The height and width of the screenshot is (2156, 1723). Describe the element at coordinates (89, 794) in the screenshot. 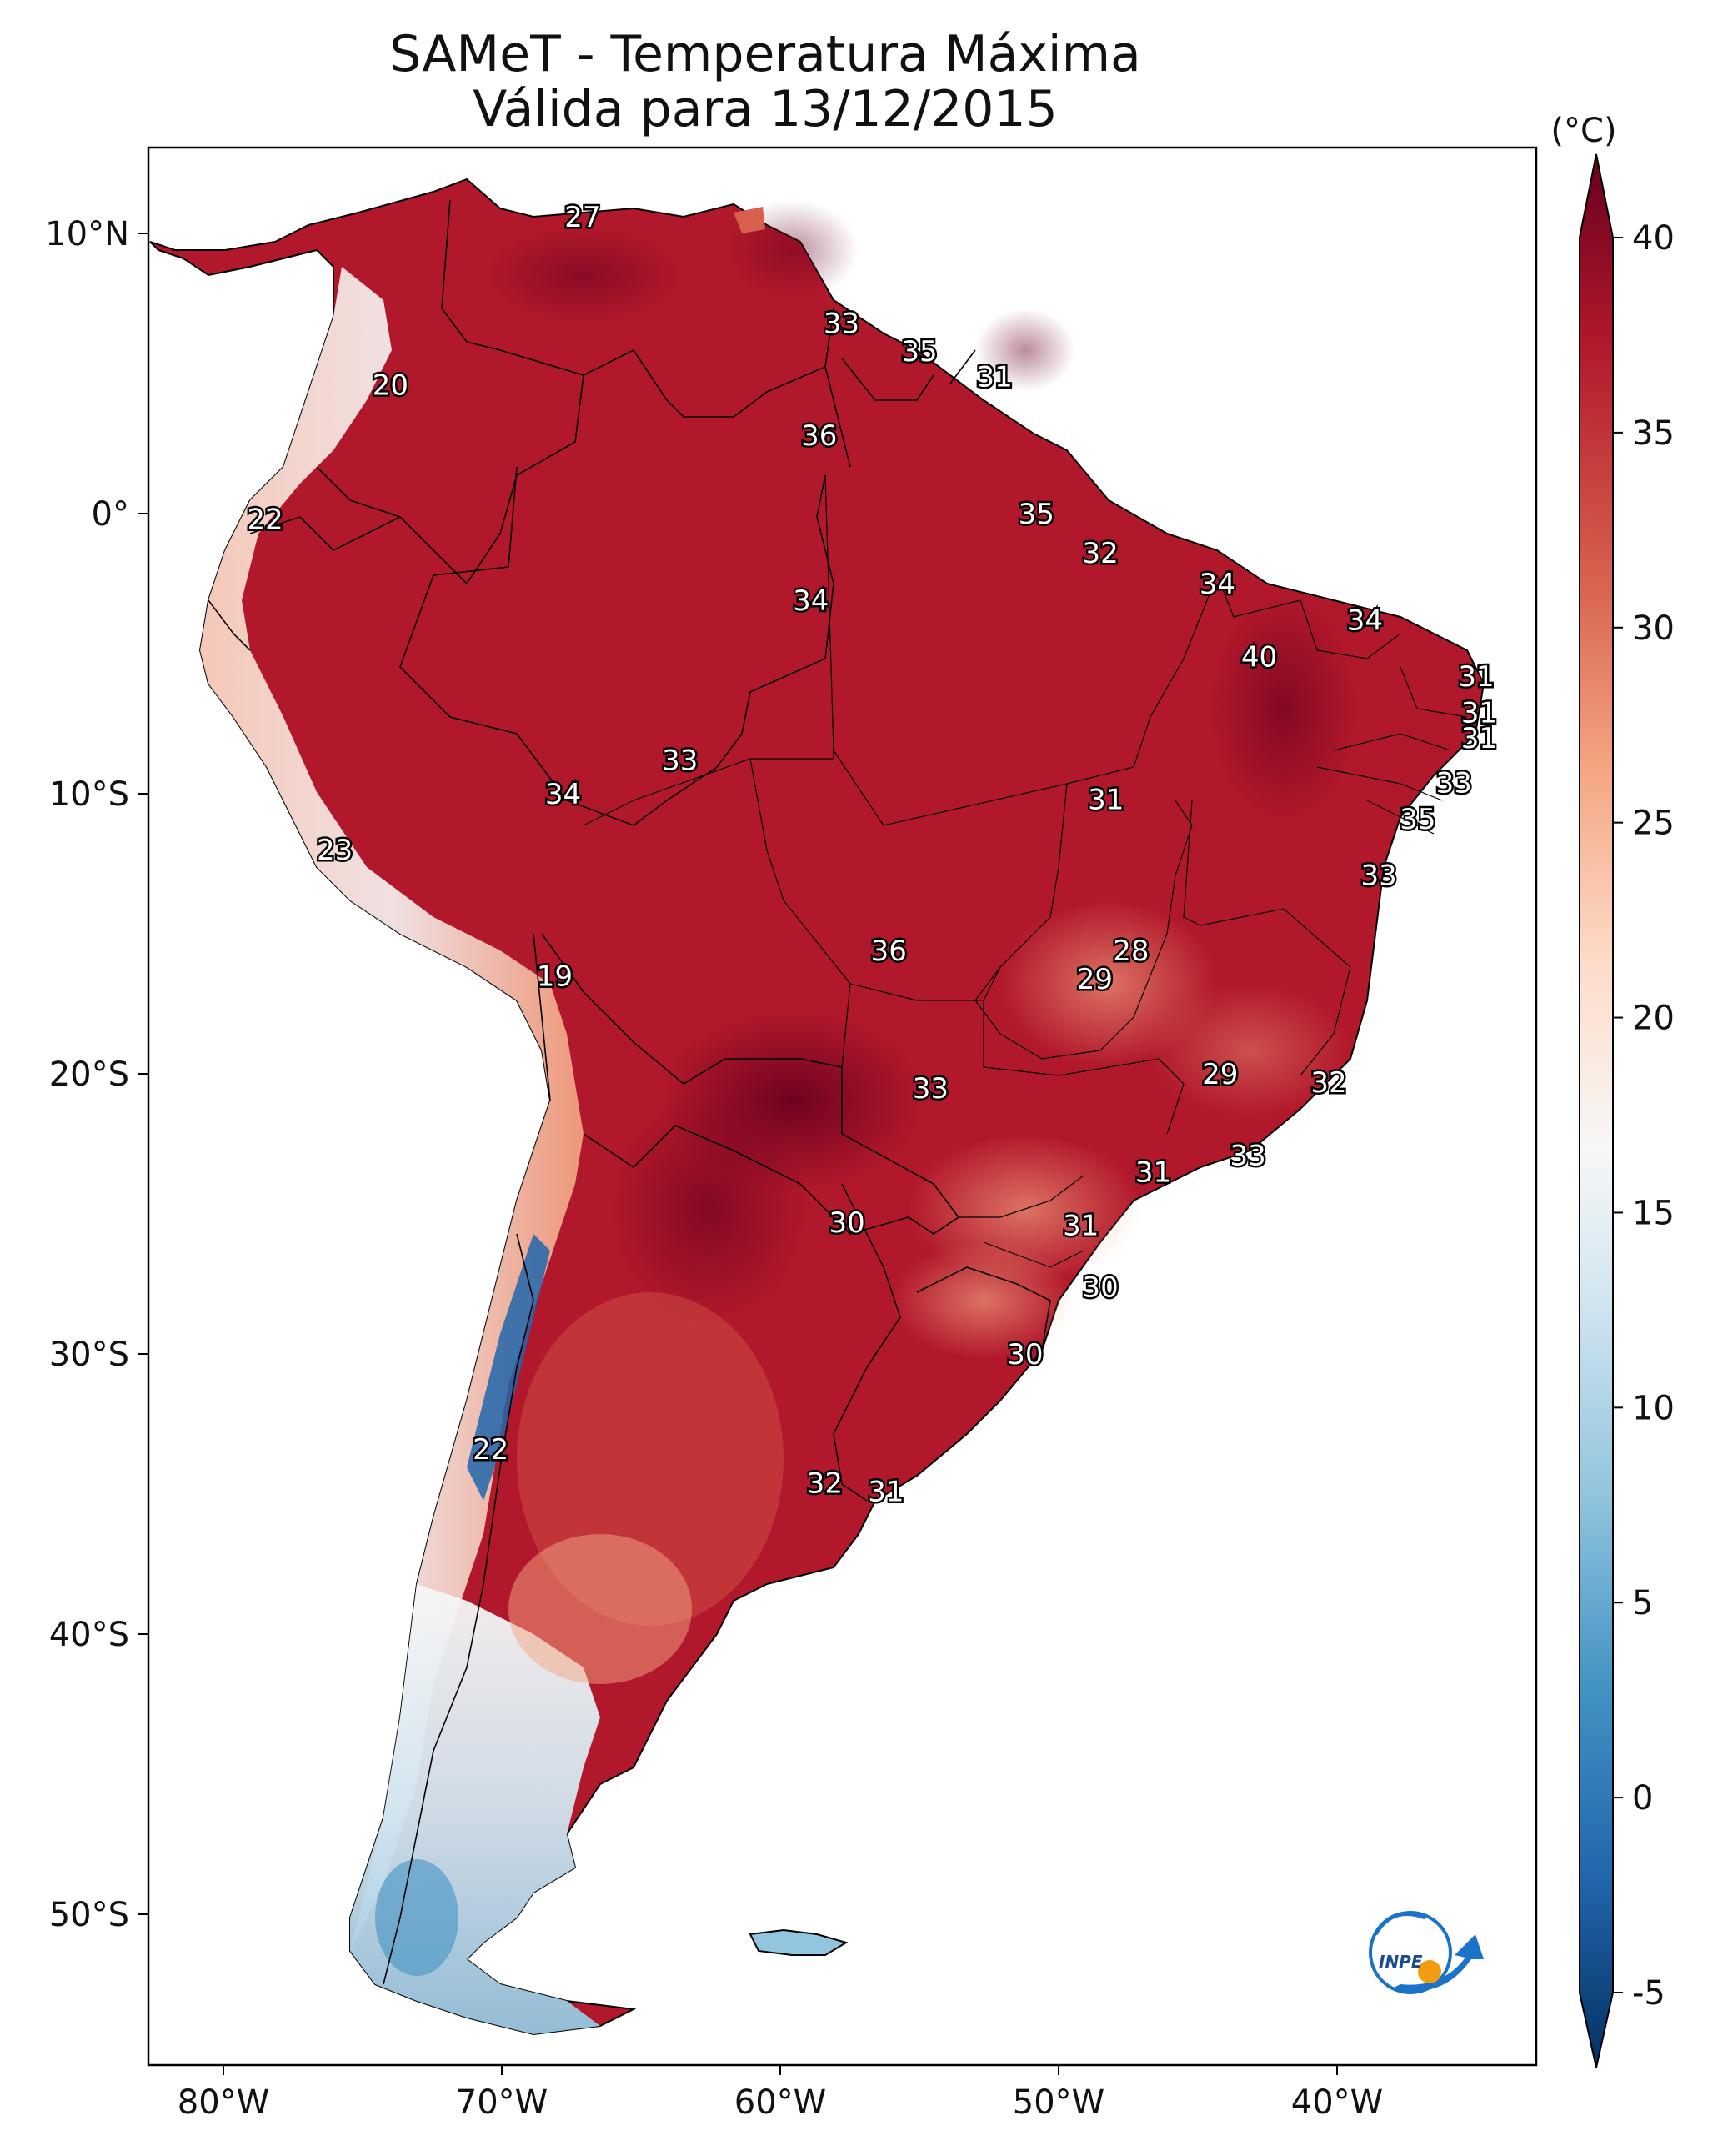

I see `lat-label: 10°S` at that location.